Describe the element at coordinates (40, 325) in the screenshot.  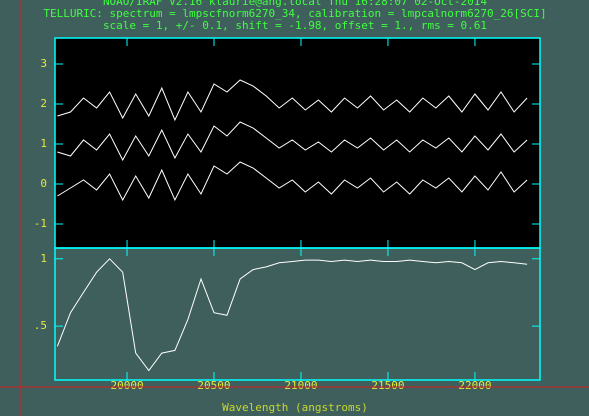
I see `y-tick-label: .5` at that location.